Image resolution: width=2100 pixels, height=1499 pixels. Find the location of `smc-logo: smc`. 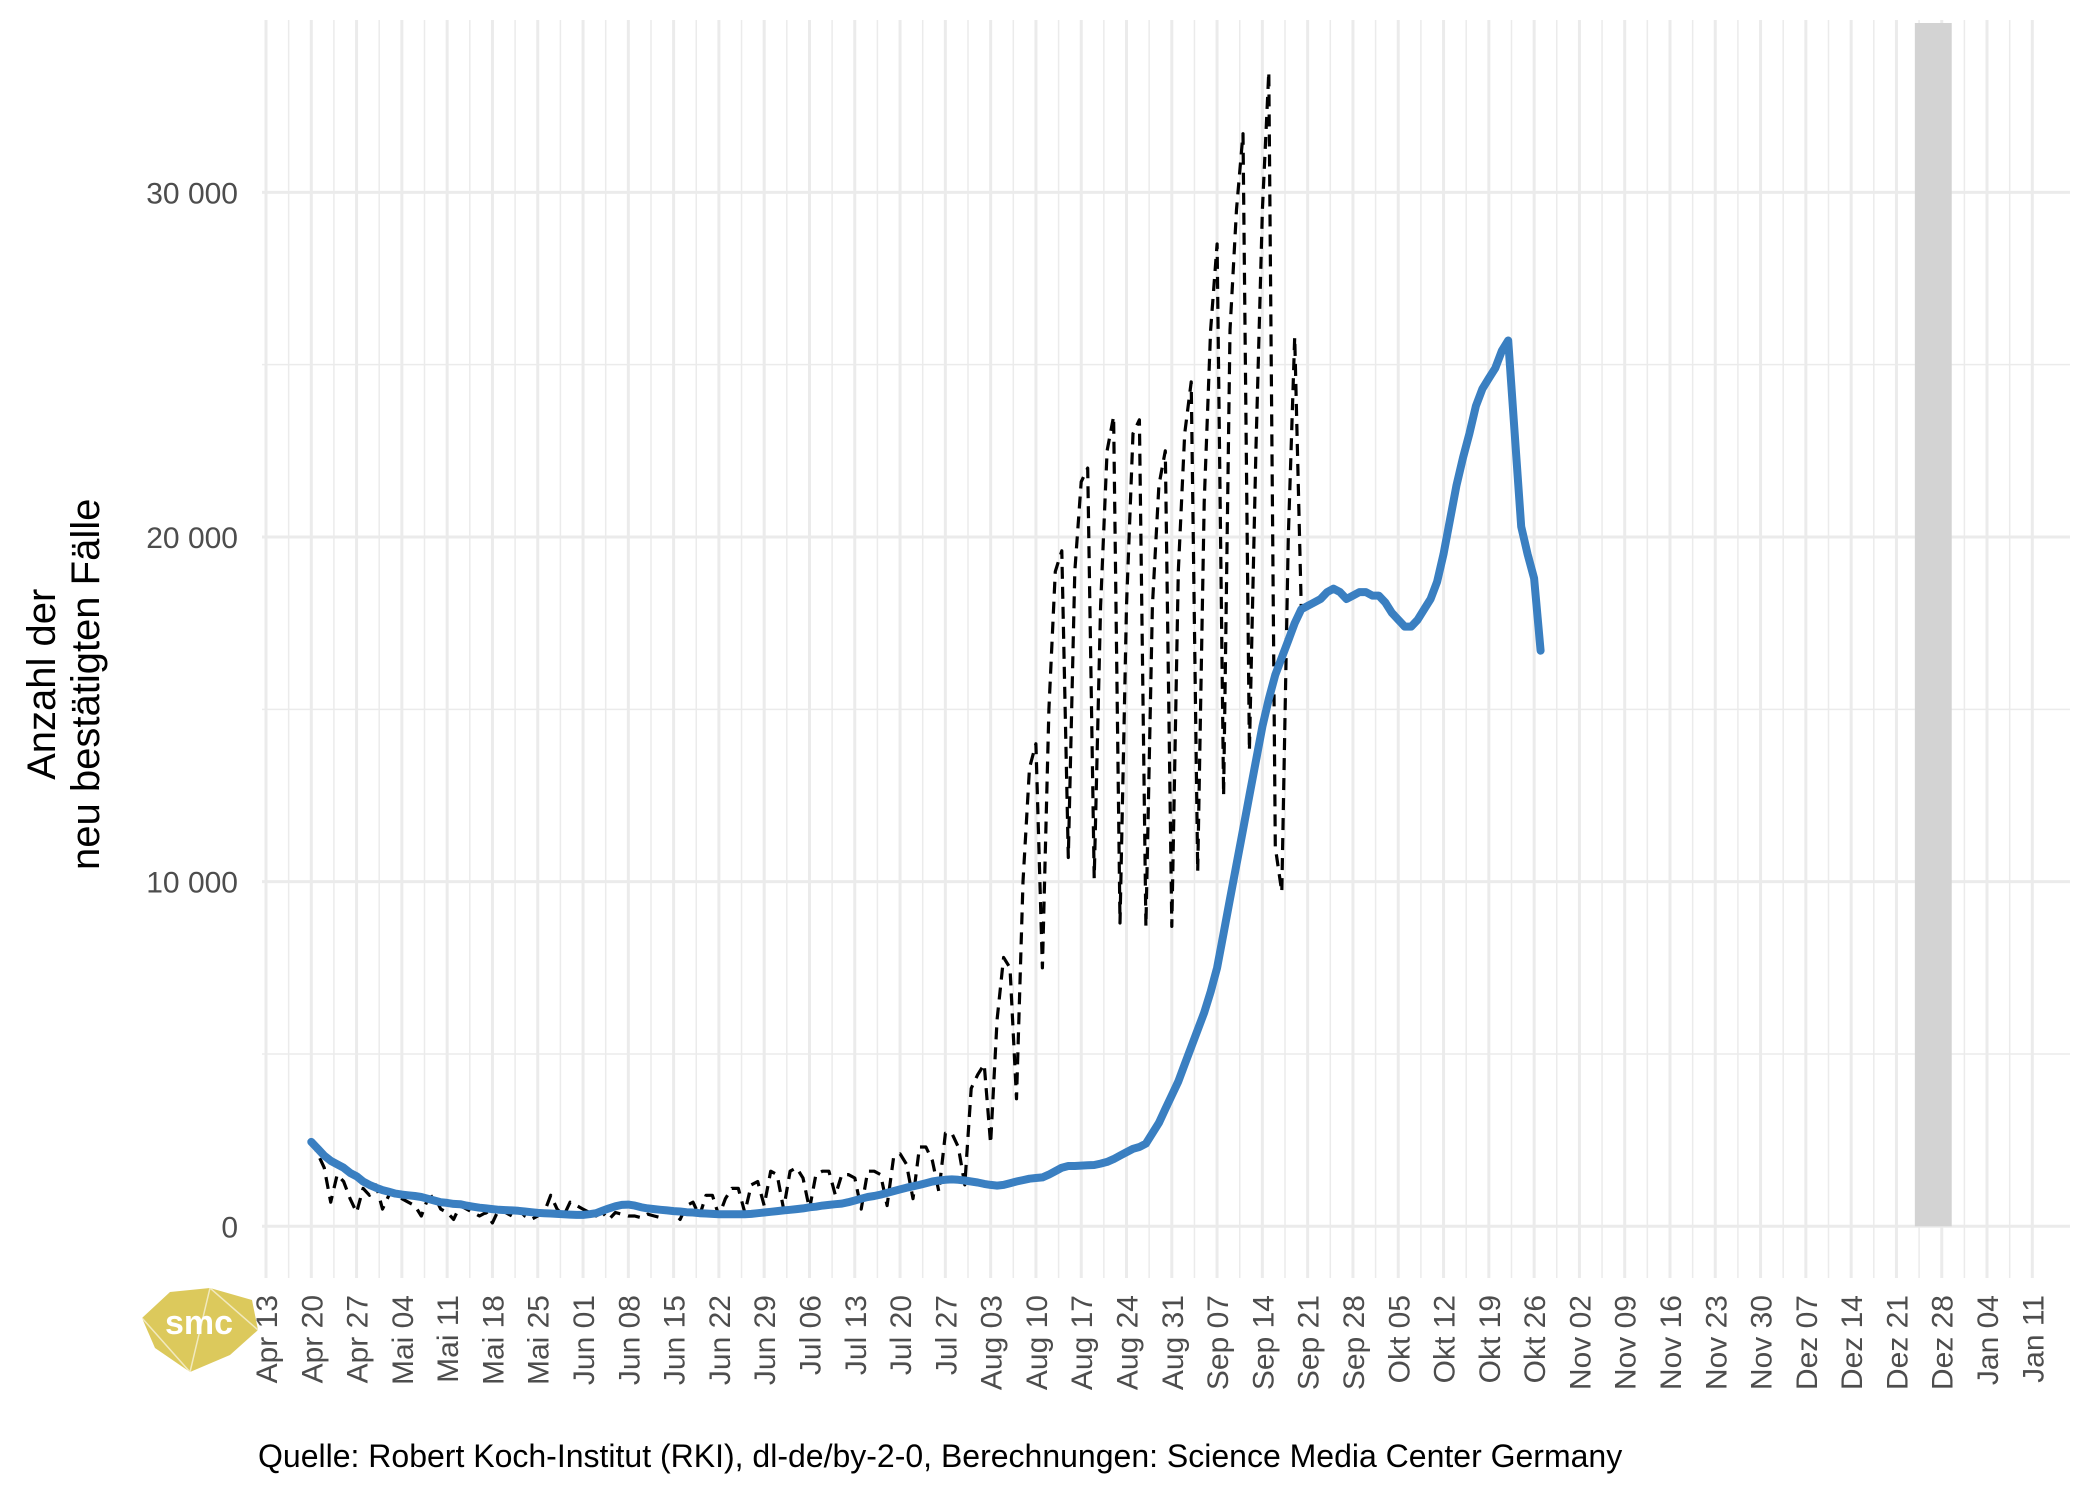

smc-logo: smc is located at coordinates (200, 1330).